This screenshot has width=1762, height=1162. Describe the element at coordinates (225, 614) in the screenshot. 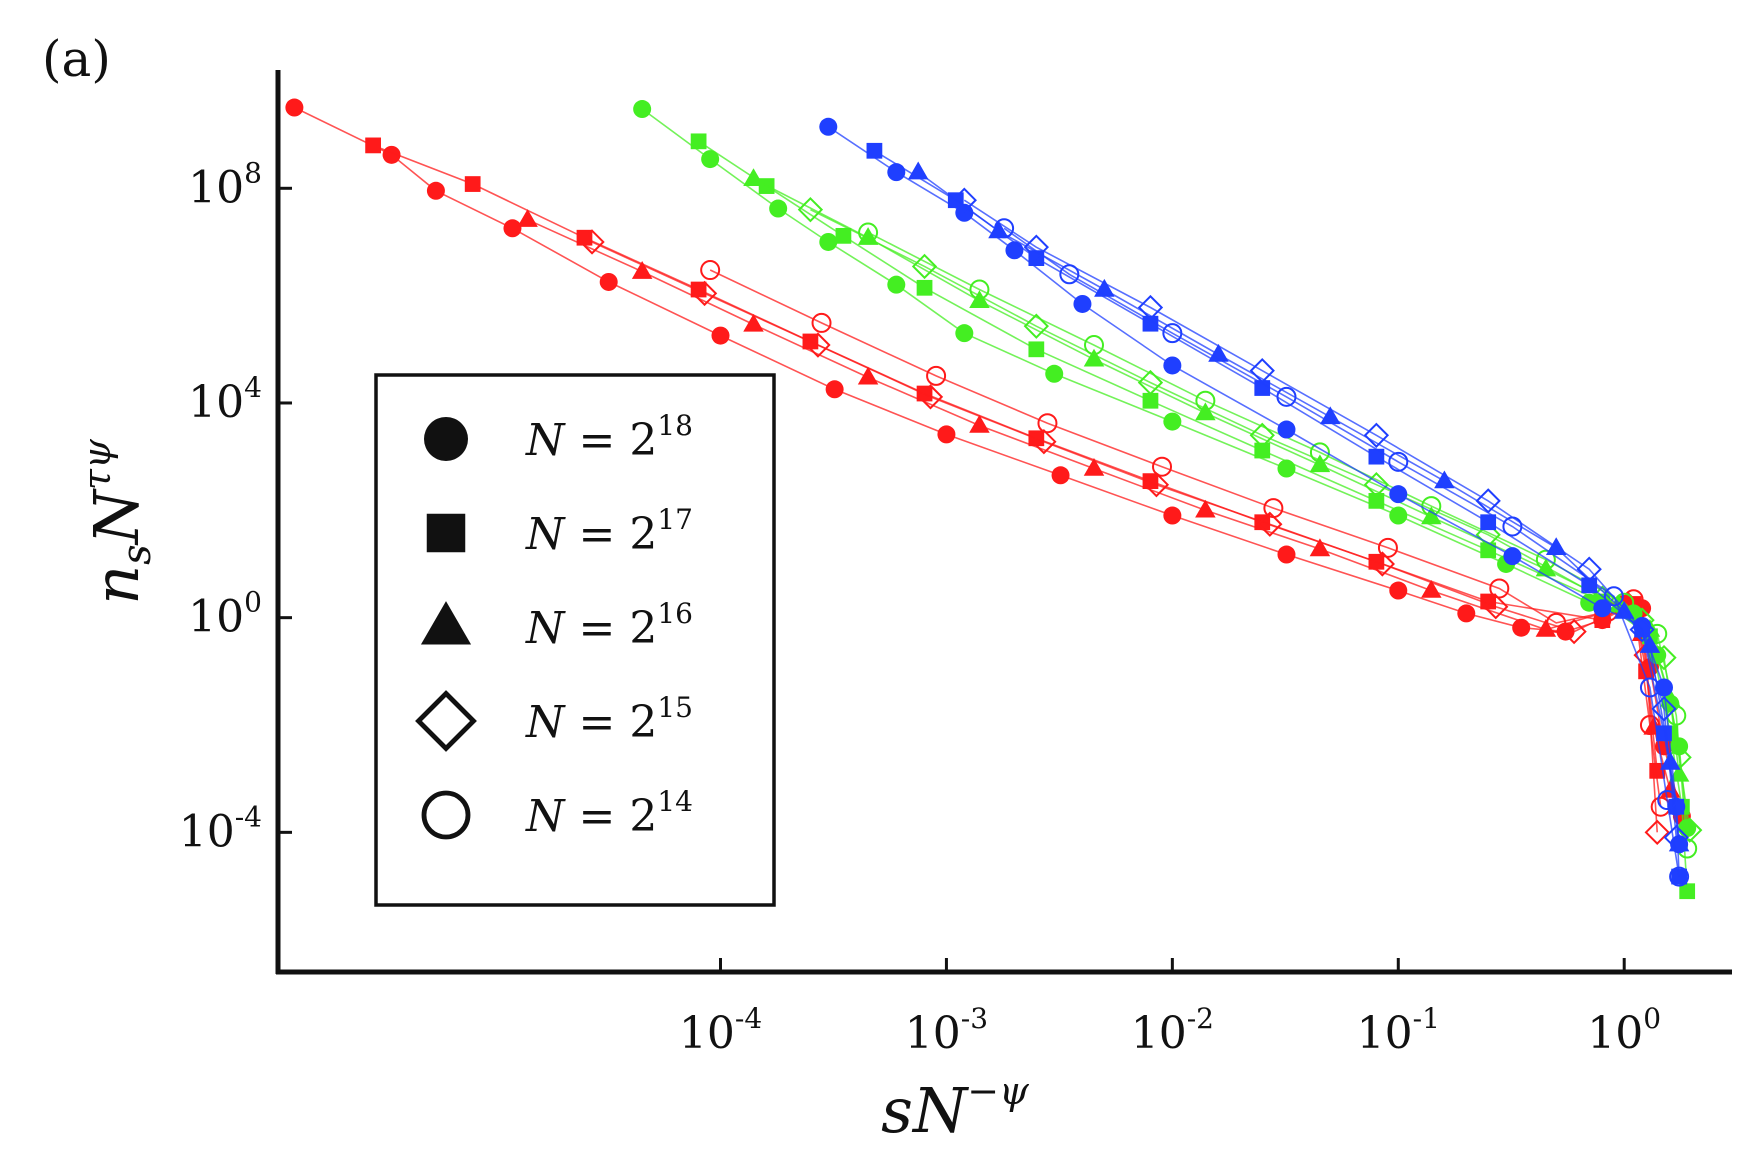

I see `y-tick-label: 10⁰` at that location.